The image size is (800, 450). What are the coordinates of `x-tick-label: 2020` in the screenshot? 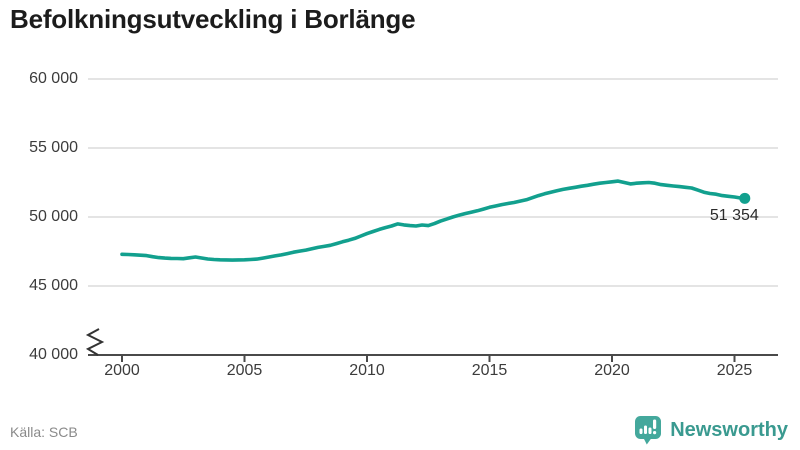 It's located at (612, 370).